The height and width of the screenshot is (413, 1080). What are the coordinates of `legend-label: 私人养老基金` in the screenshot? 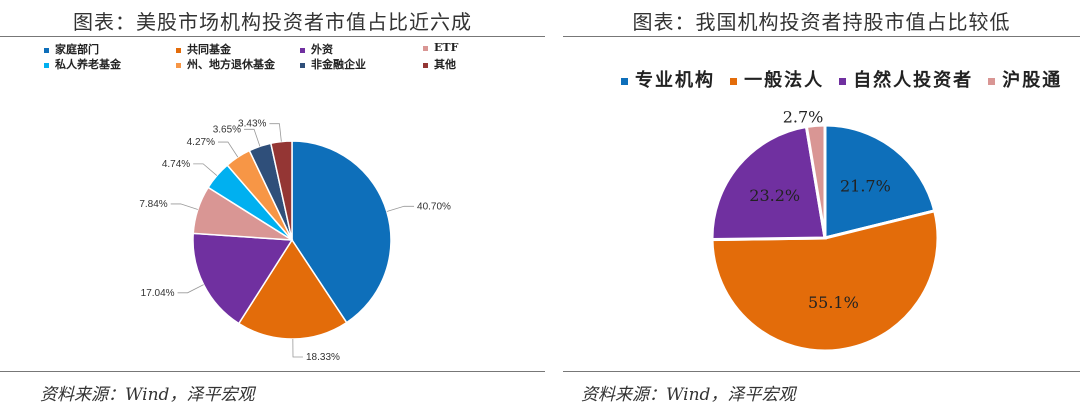 It's located at (88, 64).